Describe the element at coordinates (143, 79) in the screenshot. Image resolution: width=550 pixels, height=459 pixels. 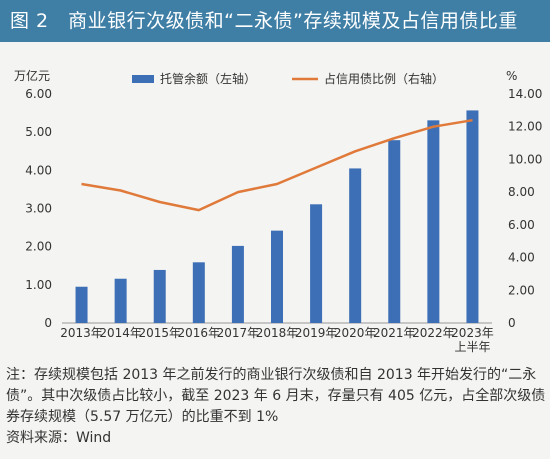
I see `legend-bar-swatch` at that location.